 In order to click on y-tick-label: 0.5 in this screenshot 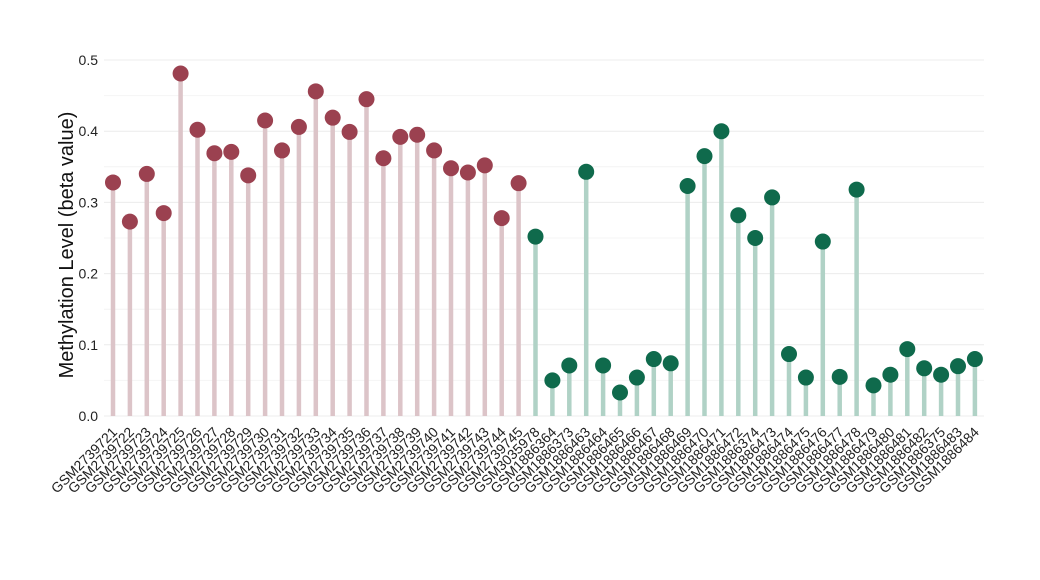, I will do `click(89, 60)`.